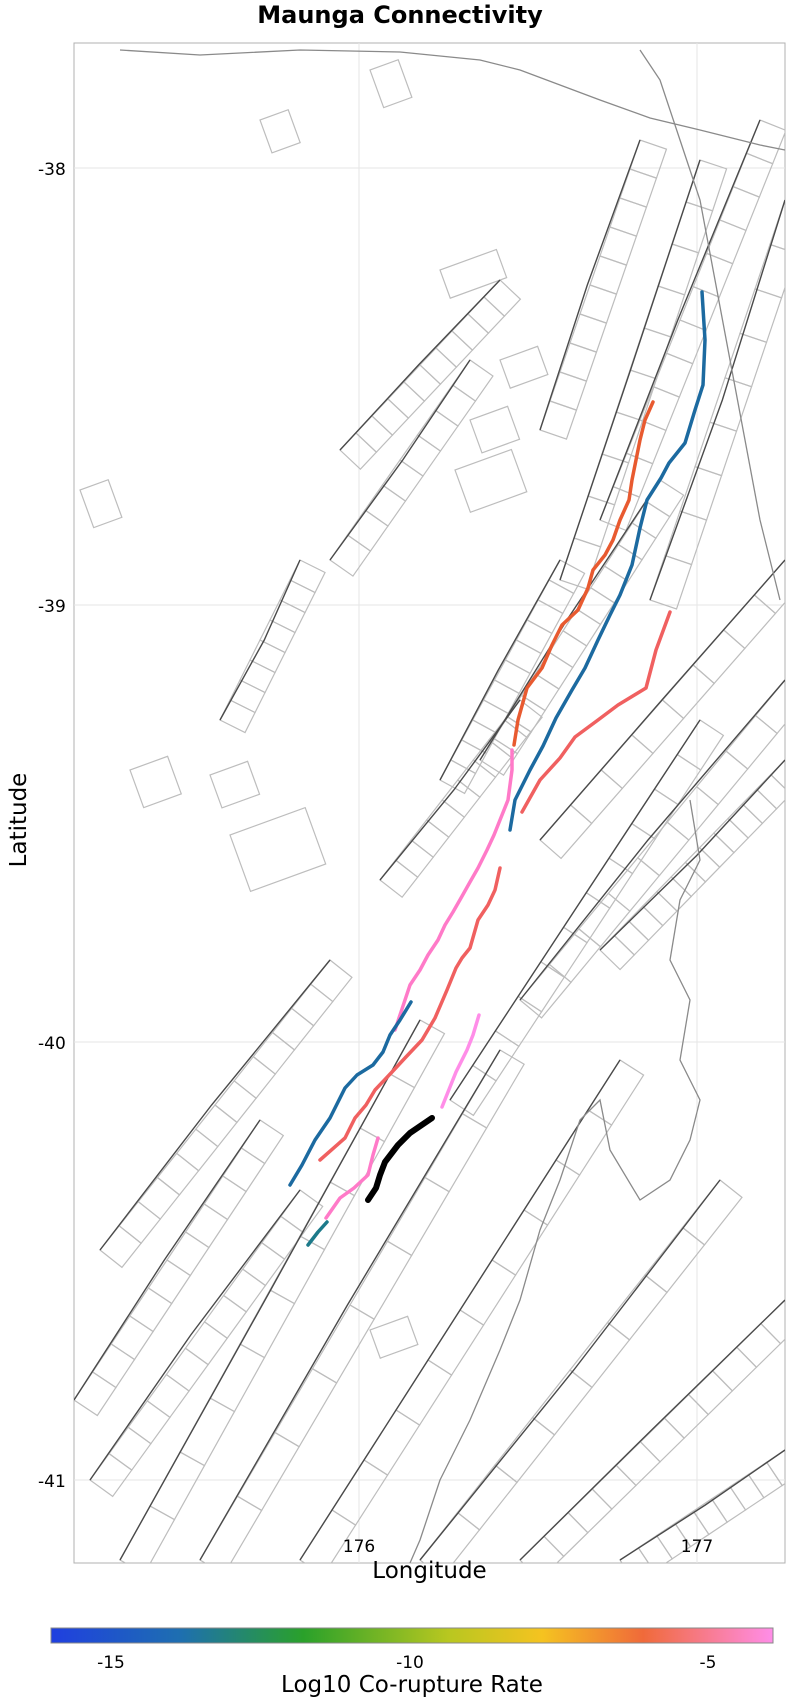 Image resolution: width=800 pixels, height=1698 pixels. Describe the element at coordinates (460, 1061) in the screenshot. I see `rupture-section-violet` at that location.